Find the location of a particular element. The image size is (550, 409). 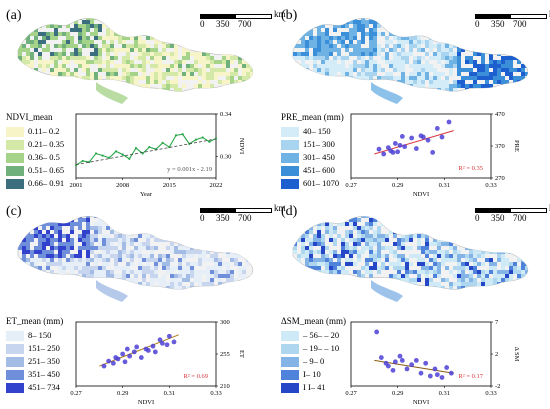

y-tick-label: 470 is located at coordinates (500, 114).